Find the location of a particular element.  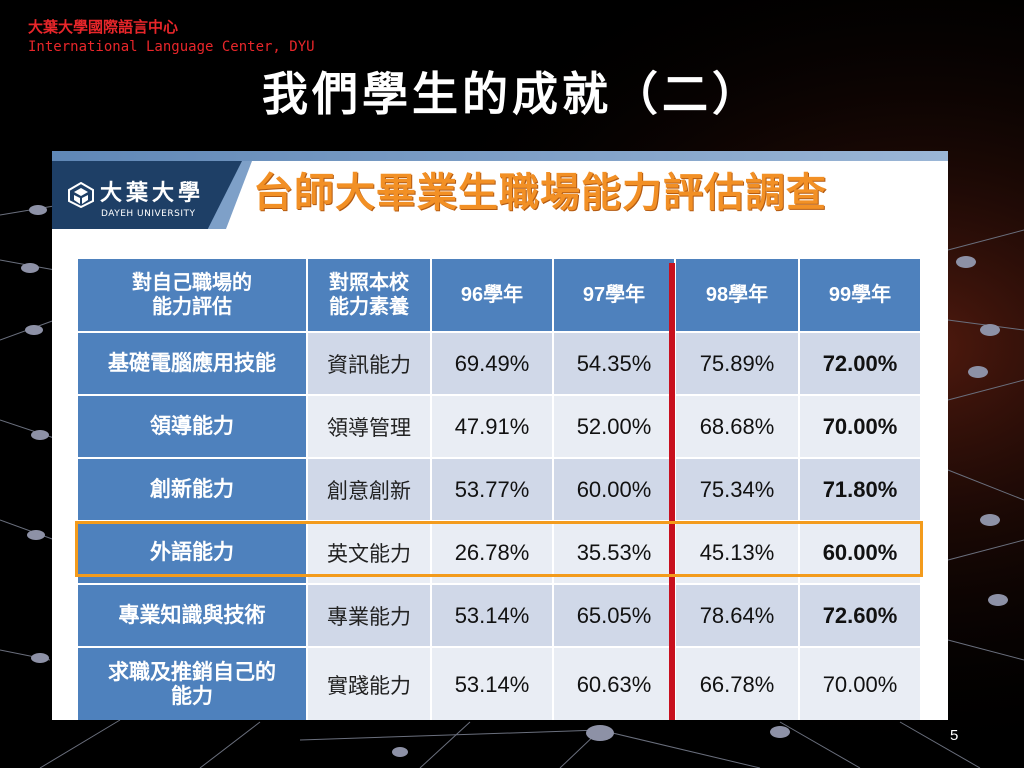

table-row: 專業知識與技術 專業能力 53.14% 65.05% 78.64% 72.60% is located at coordinates (499, 615).